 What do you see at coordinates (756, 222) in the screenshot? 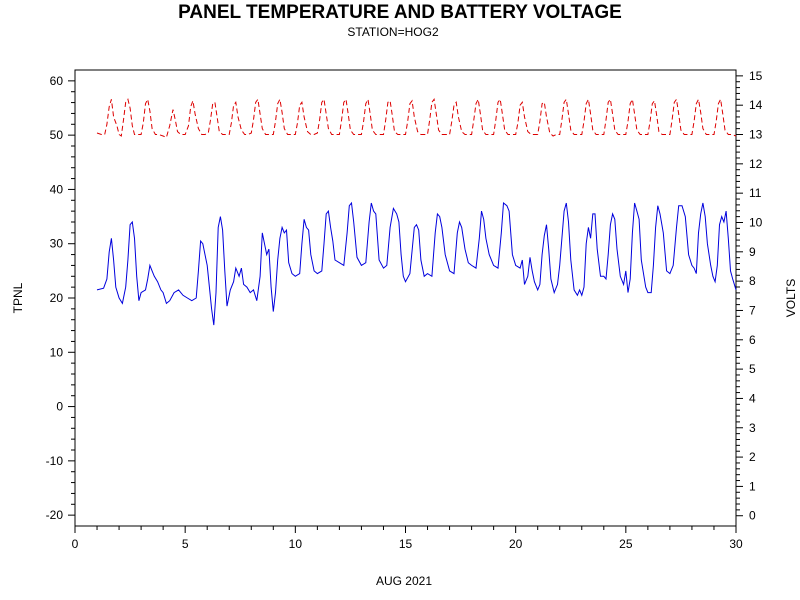
I see `y-right-tick-label: 10` at bounding box center [756, 222].